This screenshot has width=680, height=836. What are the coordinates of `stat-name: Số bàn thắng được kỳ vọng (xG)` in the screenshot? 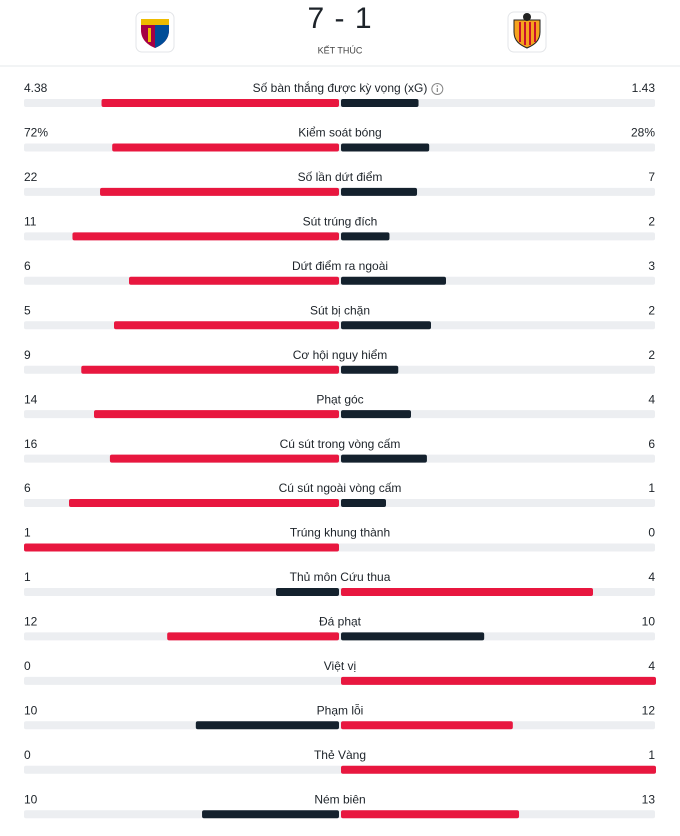 It's located at (340, 87).